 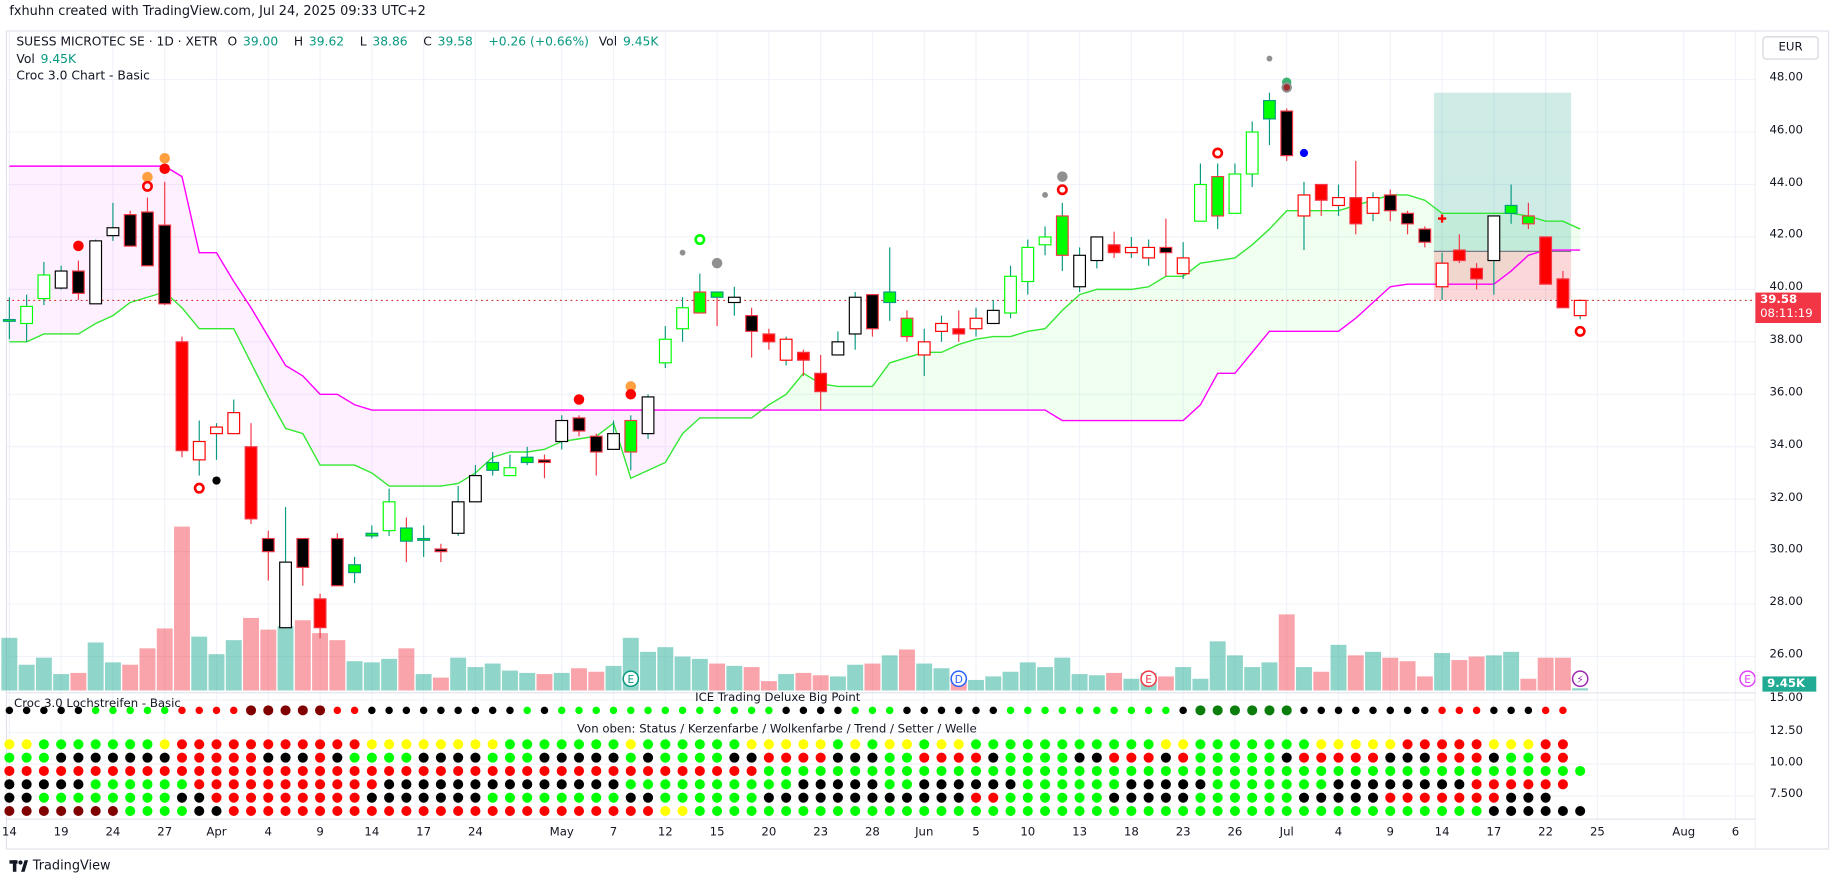 What do you see at coordinates (778, 698) in the screenshot?
I see `pane-title-center: ICE Trading Deluxe Big Point` at bounding box center [778, 698].